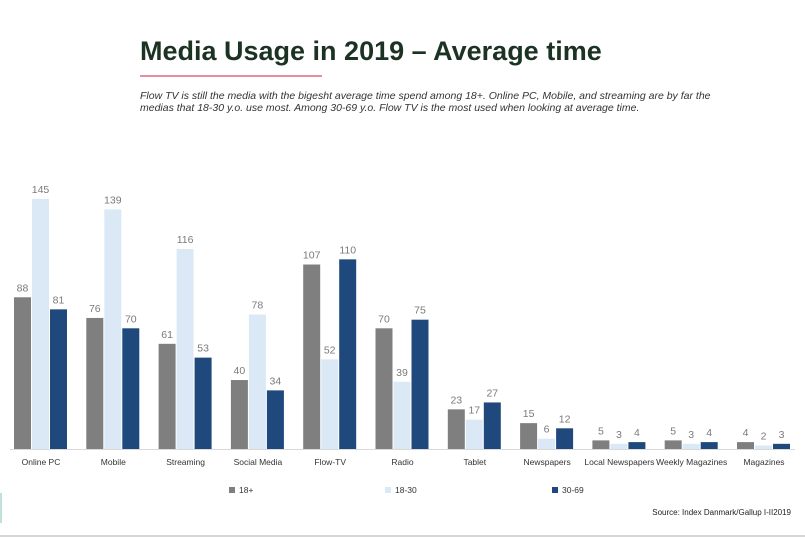 Image resolution: width=805 pixels, height=537 pixels. I want to click on data-label: 78, so click(258, 306).